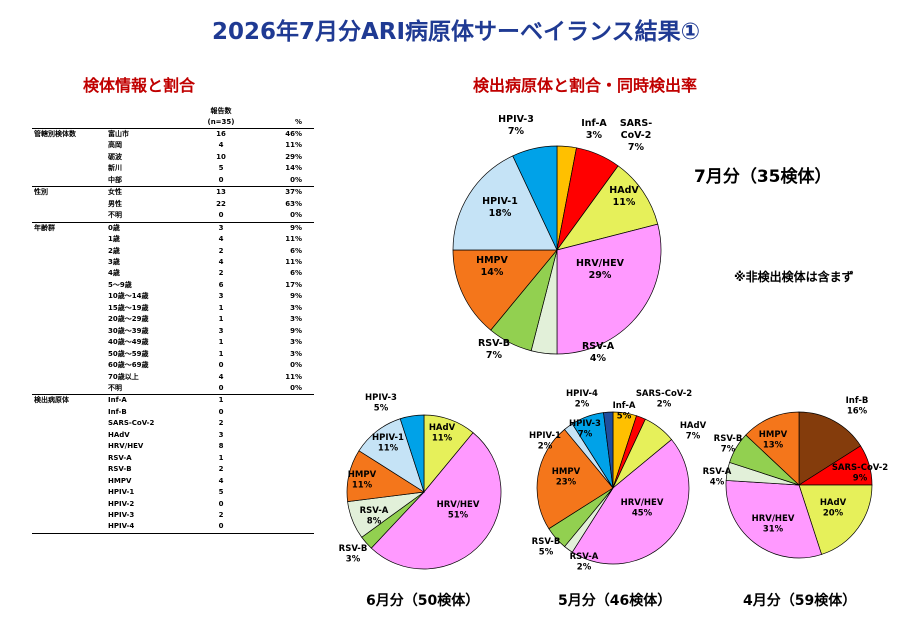 This screenshot has height=632, width=912. I want to click on count-value: 3, so click(221, 228).